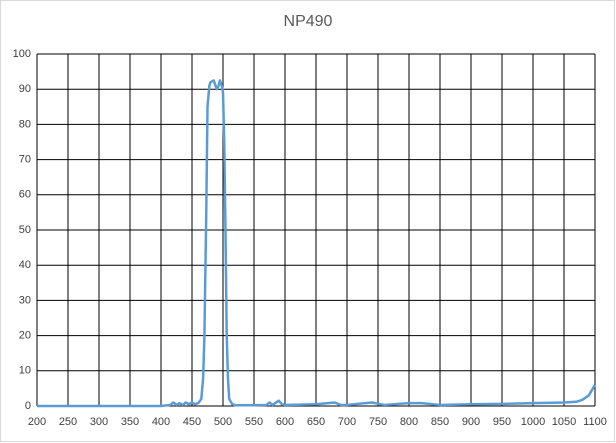 The height and width of the screenshot is (443, 616). I want to click on x-tick-label: 700, so click(347, 422).